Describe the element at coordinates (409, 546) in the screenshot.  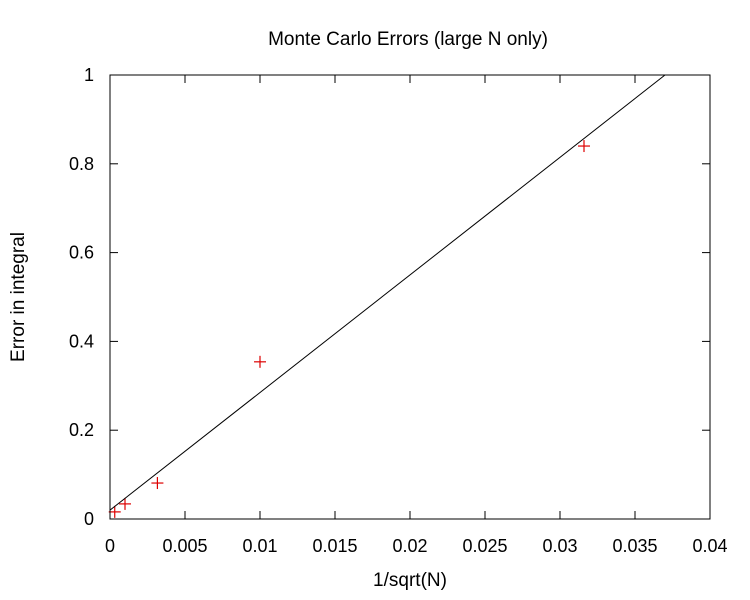
I see `x-tick-label: 0.02` at that location.